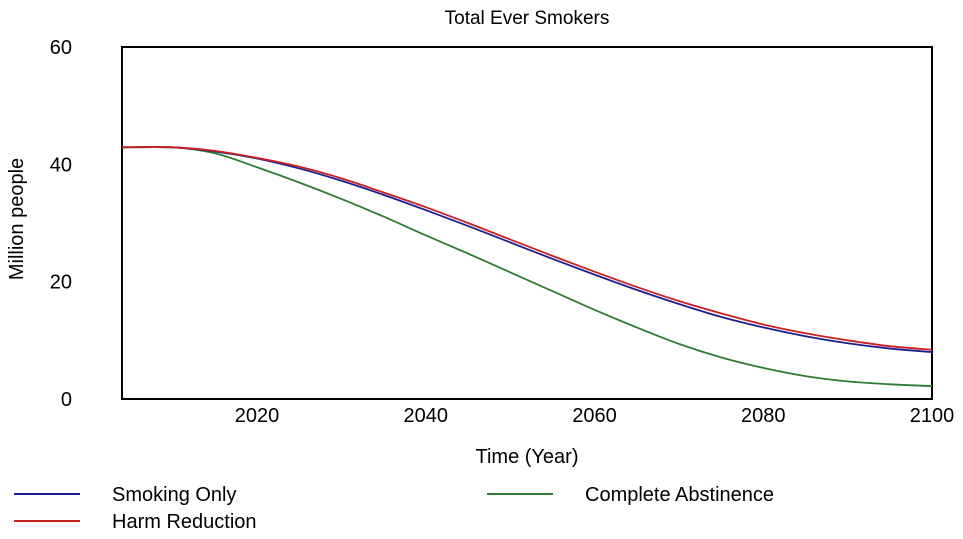 This screenshot has width=963, height=539. Describe the element at coordinates (61, 165) in the screenshot. I see `y-tick-label: 40` at that location.